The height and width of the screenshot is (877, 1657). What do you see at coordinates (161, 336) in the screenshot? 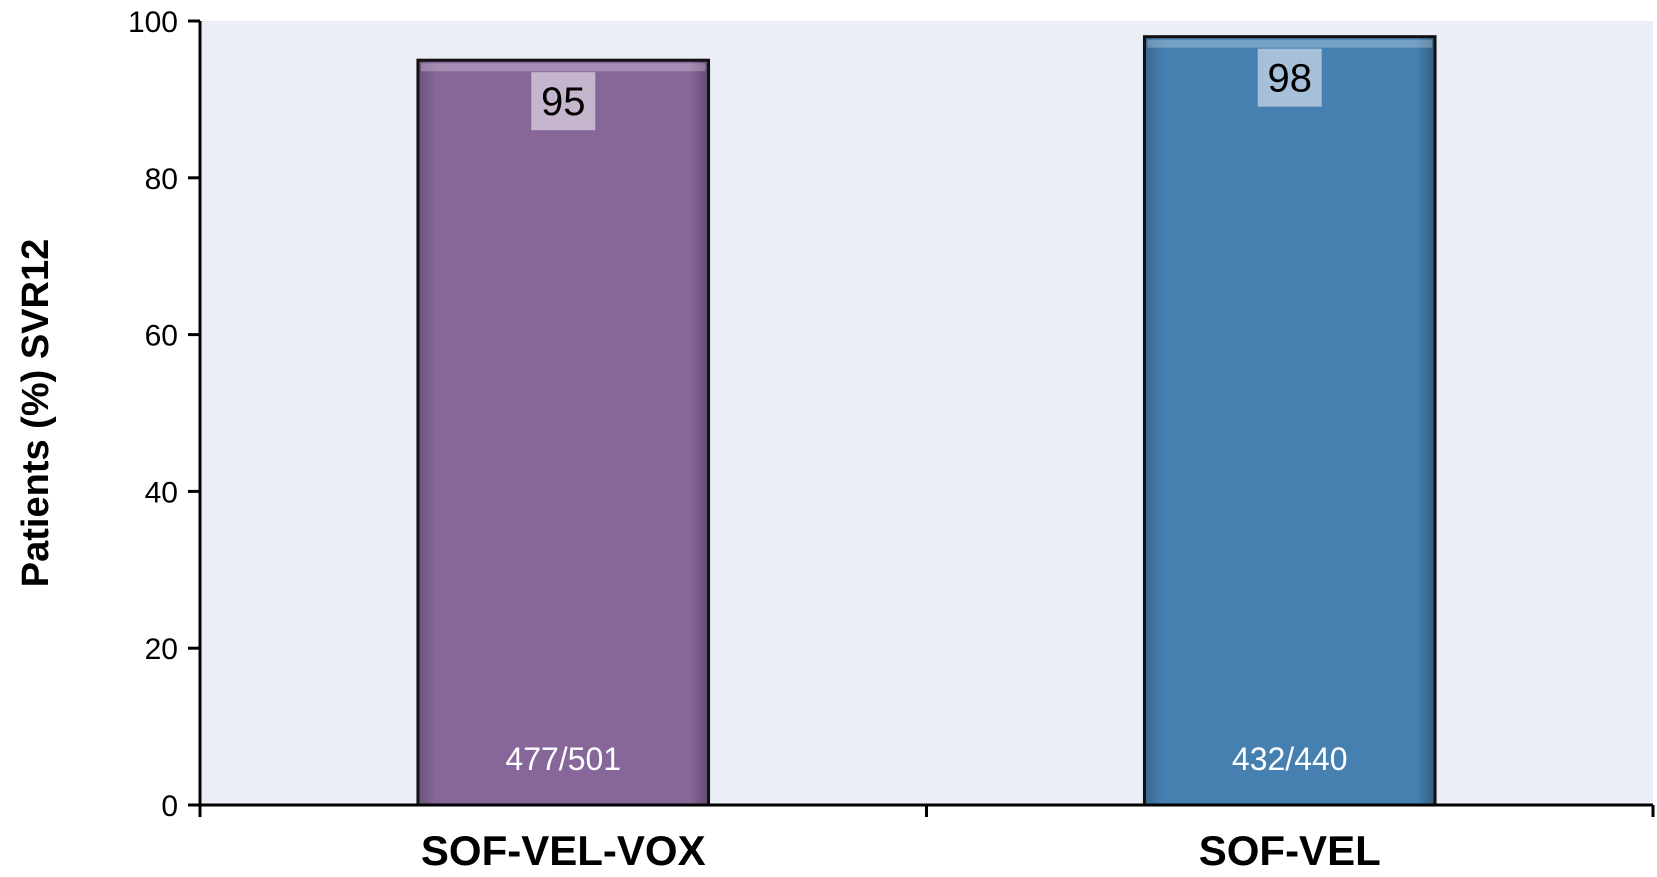
I see `y-tick-label: 60` at bounding box center [161, 336].